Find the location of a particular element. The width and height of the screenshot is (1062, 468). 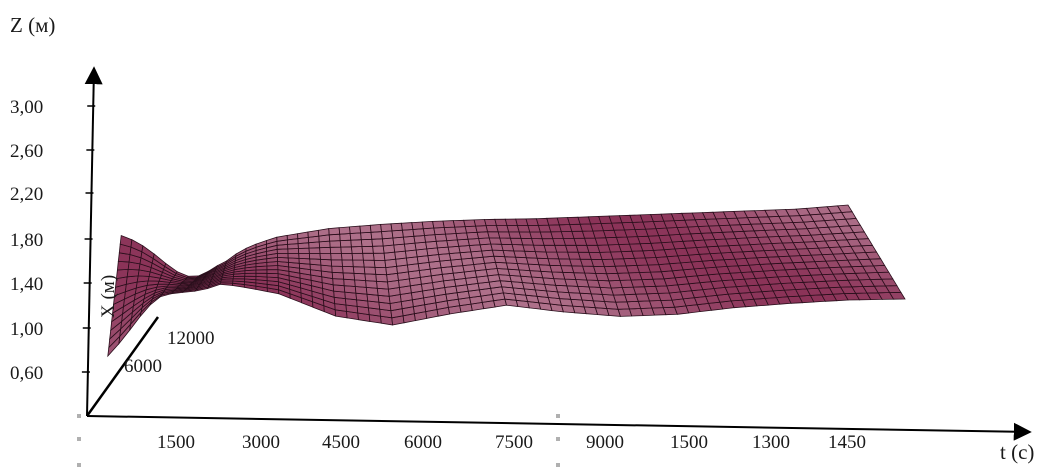

t-tick-label: 1300 is located at coordinates (771, 442).